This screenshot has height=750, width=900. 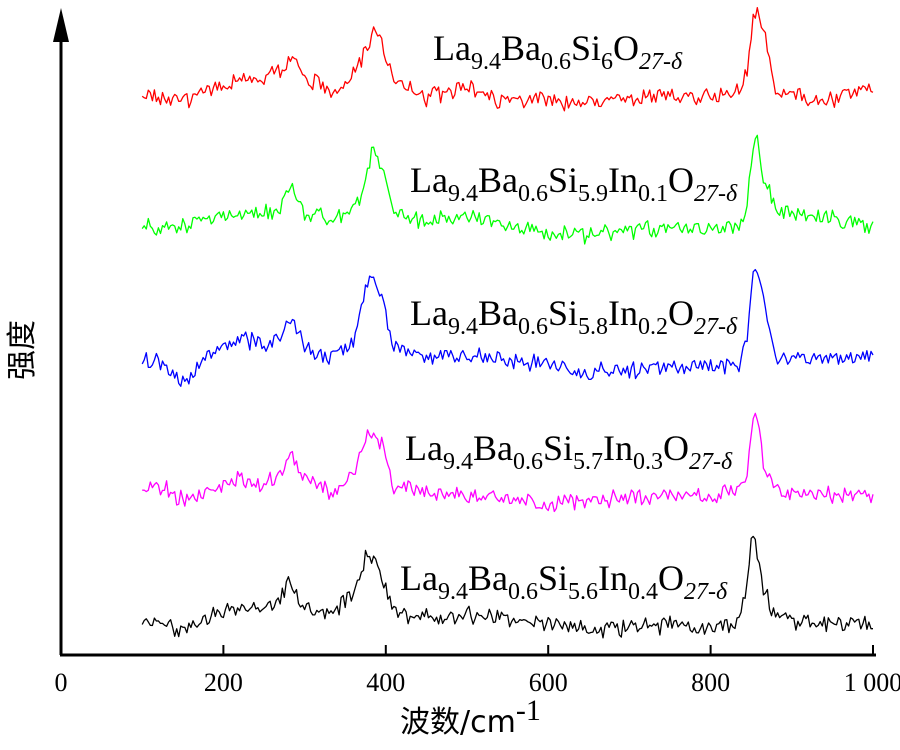 I want to click on series-label-part: 0.1, so click(x=653, y=194).